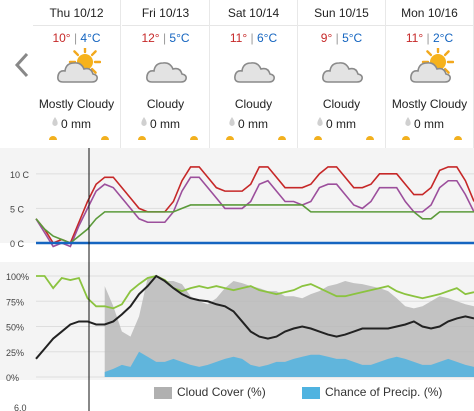 Image resolution: width=474 pixels, height=411 pixels. Describe the element at coordinates (61, 38) in the screenshot. I see `high-temp: 10°` at that location.